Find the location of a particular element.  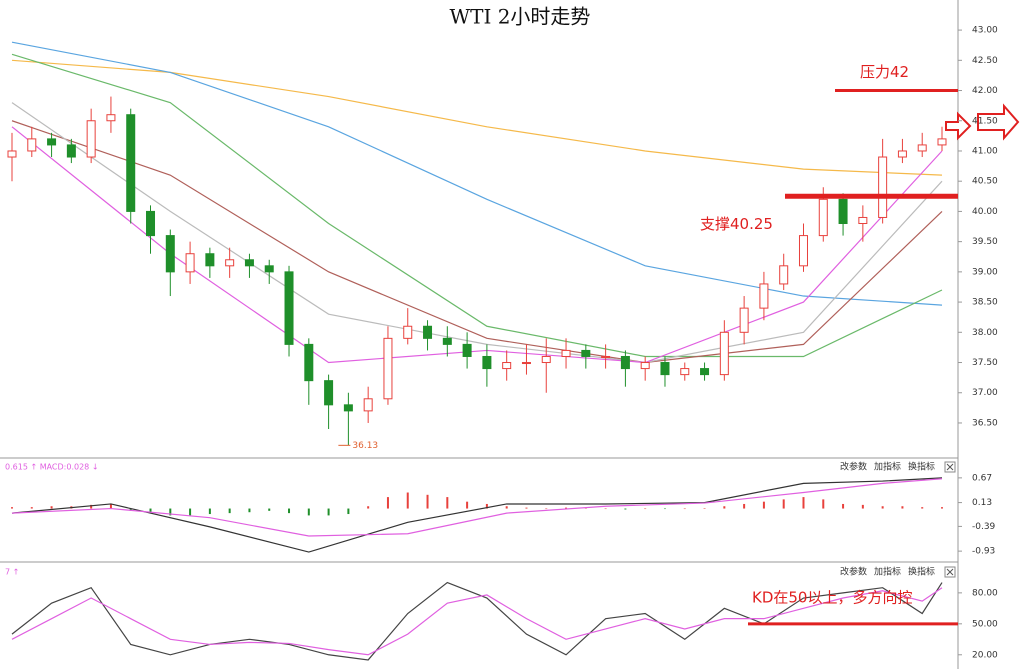

macd-line is located at coordinates (477, 515).